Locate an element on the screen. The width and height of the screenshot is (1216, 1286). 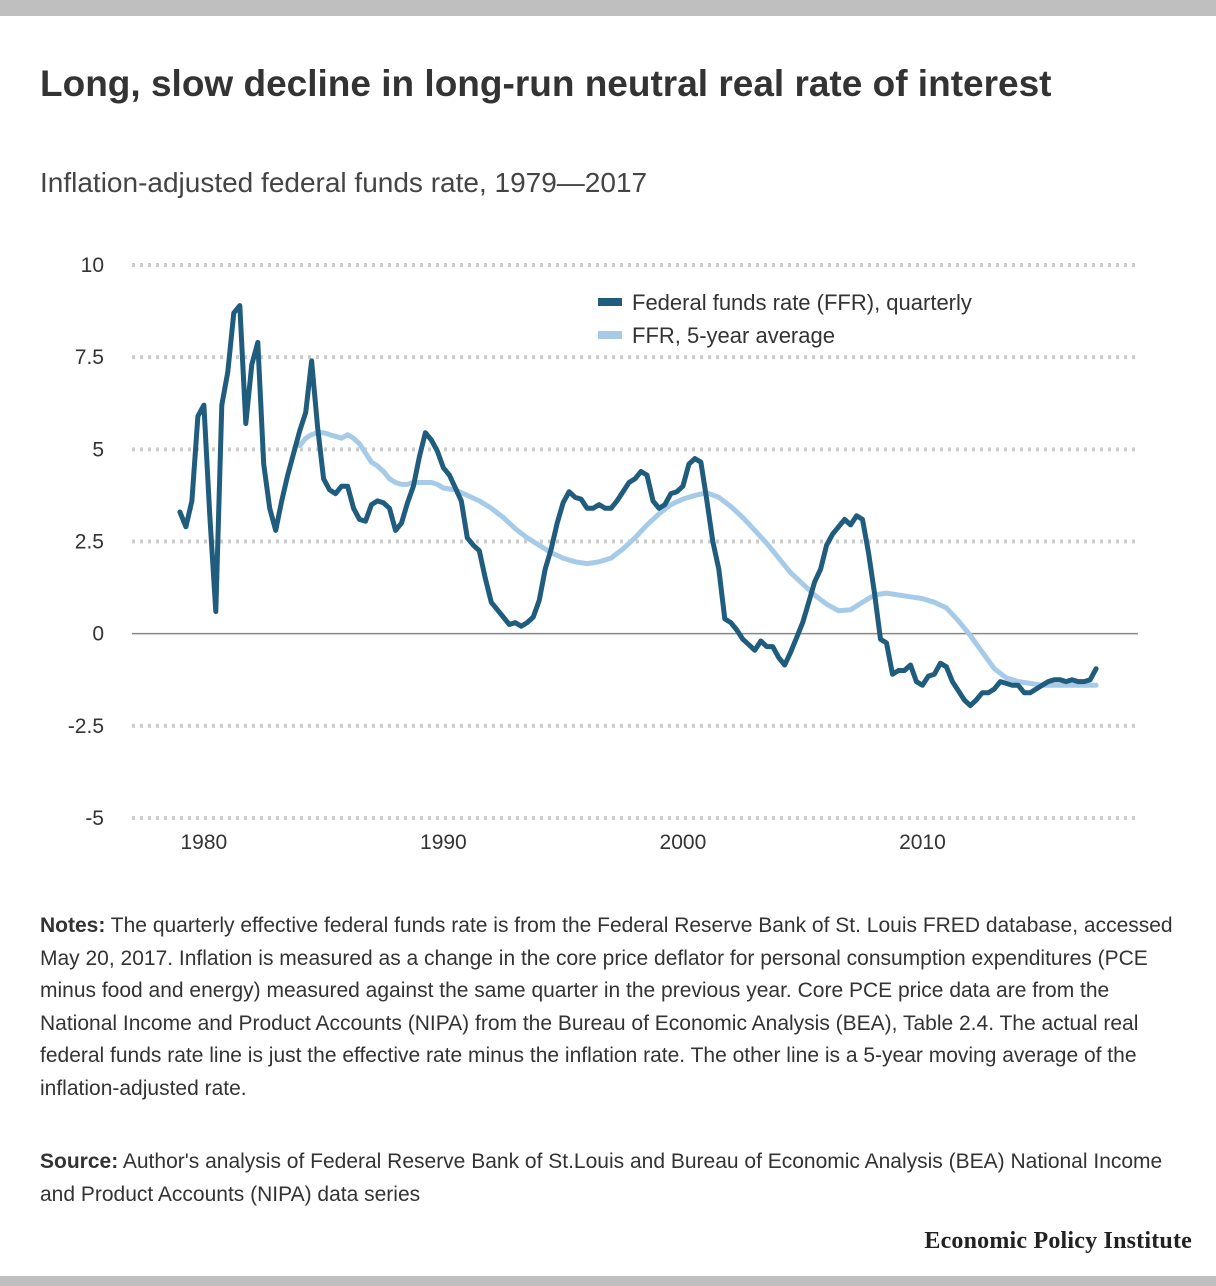
x-tick-label: 1990 is located at coordinates (443, 842).